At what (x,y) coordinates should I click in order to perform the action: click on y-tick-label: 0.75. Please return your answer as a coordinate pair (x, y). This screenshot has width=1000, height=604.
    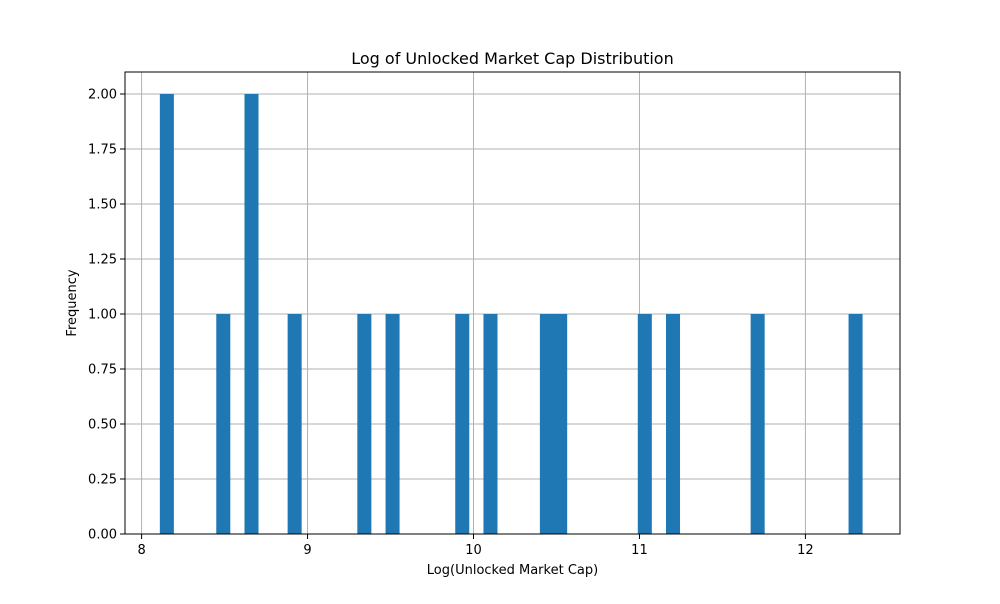
    Looking at the image, I should click on (102, 370).